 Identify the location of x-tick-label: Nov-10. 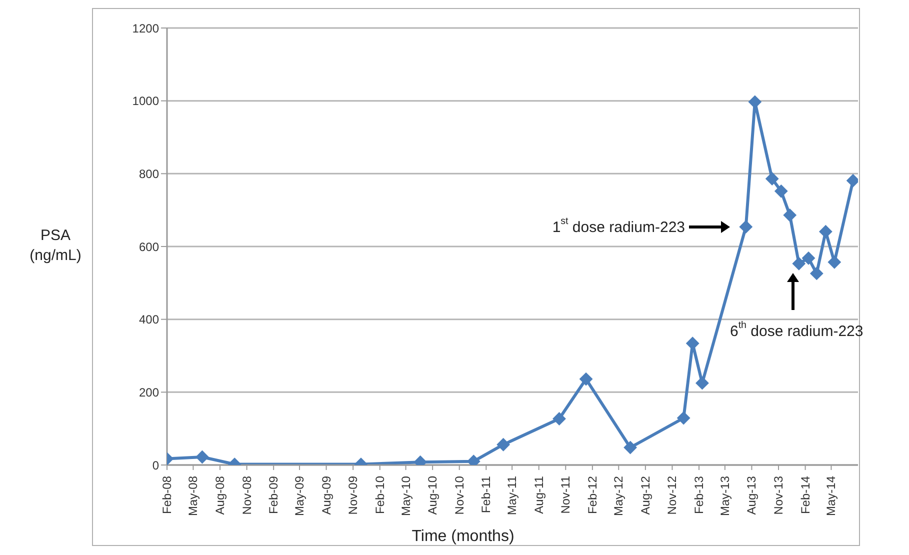
(459, 495).